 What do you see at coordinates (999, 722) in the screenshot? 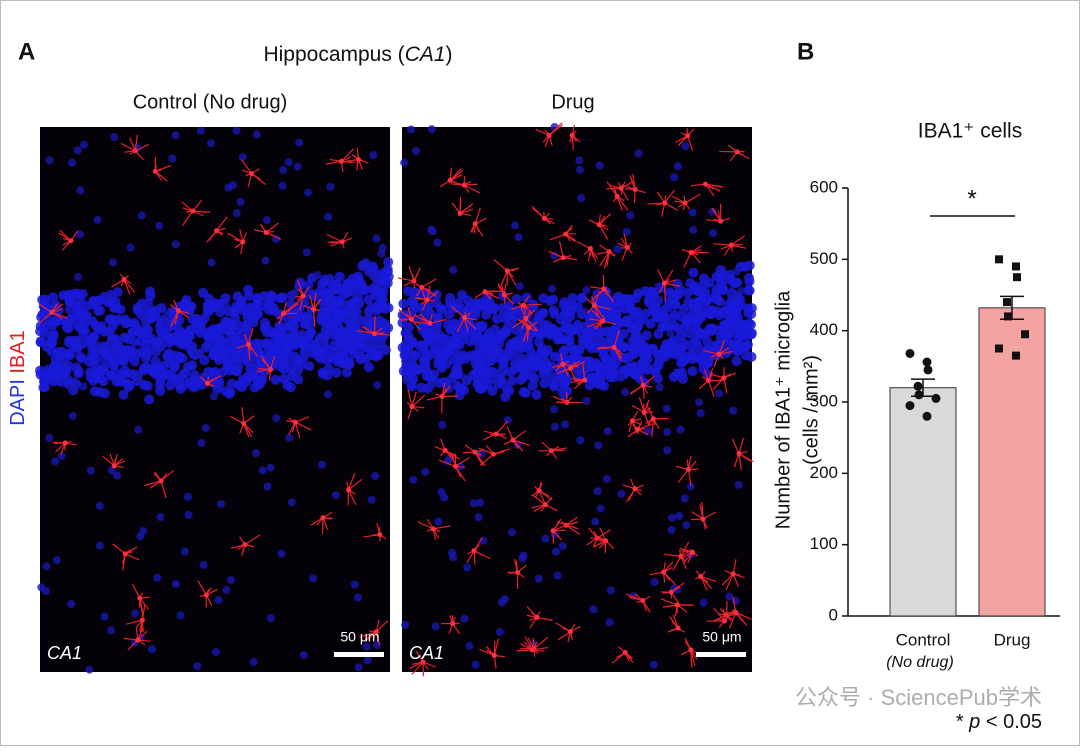
I see `footnote: * p < 0.05` at bounding box center [999, 722].